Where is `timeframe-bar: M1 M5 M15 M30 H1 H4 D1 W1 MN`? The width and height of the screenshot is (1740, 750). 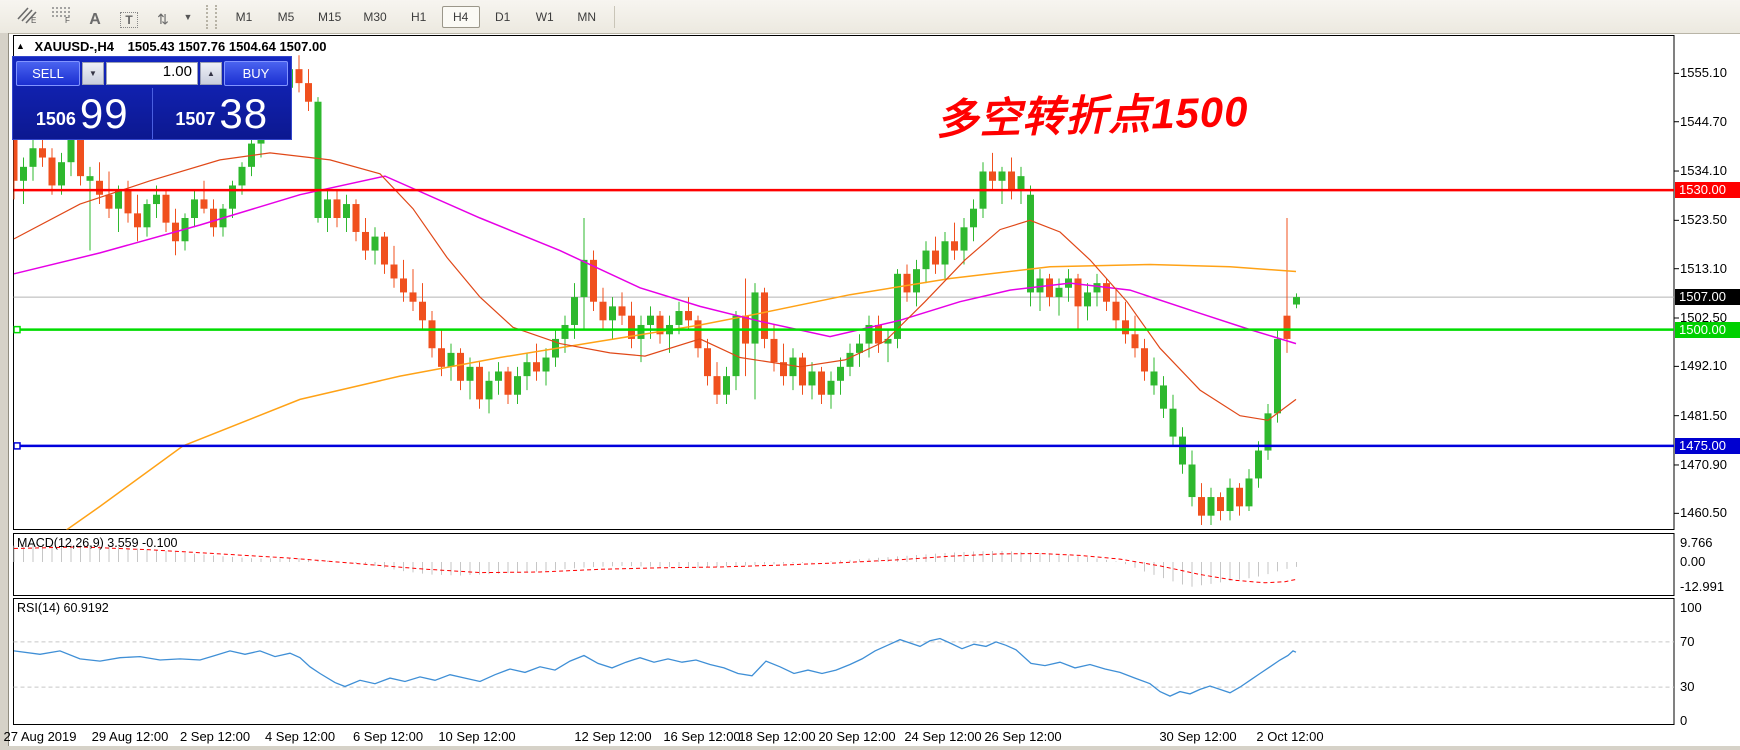 timeframe-bar: M1 M5 M15 M30 H1 H4 D1 W1 MN is located at coordinates (415, 16).